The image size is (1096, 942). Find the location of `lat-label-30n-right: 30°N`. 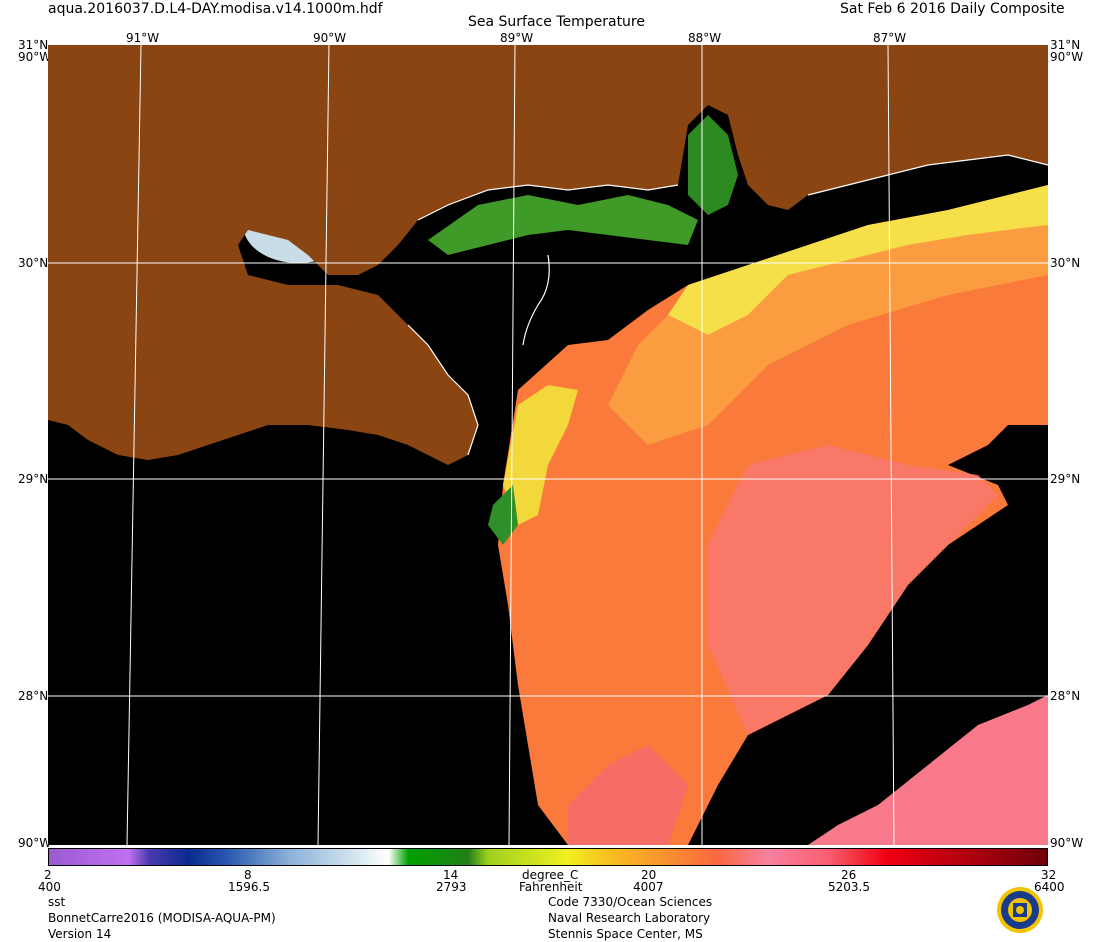

lat-label-30n-right: 30°N is located at coordinates (1065, 263).